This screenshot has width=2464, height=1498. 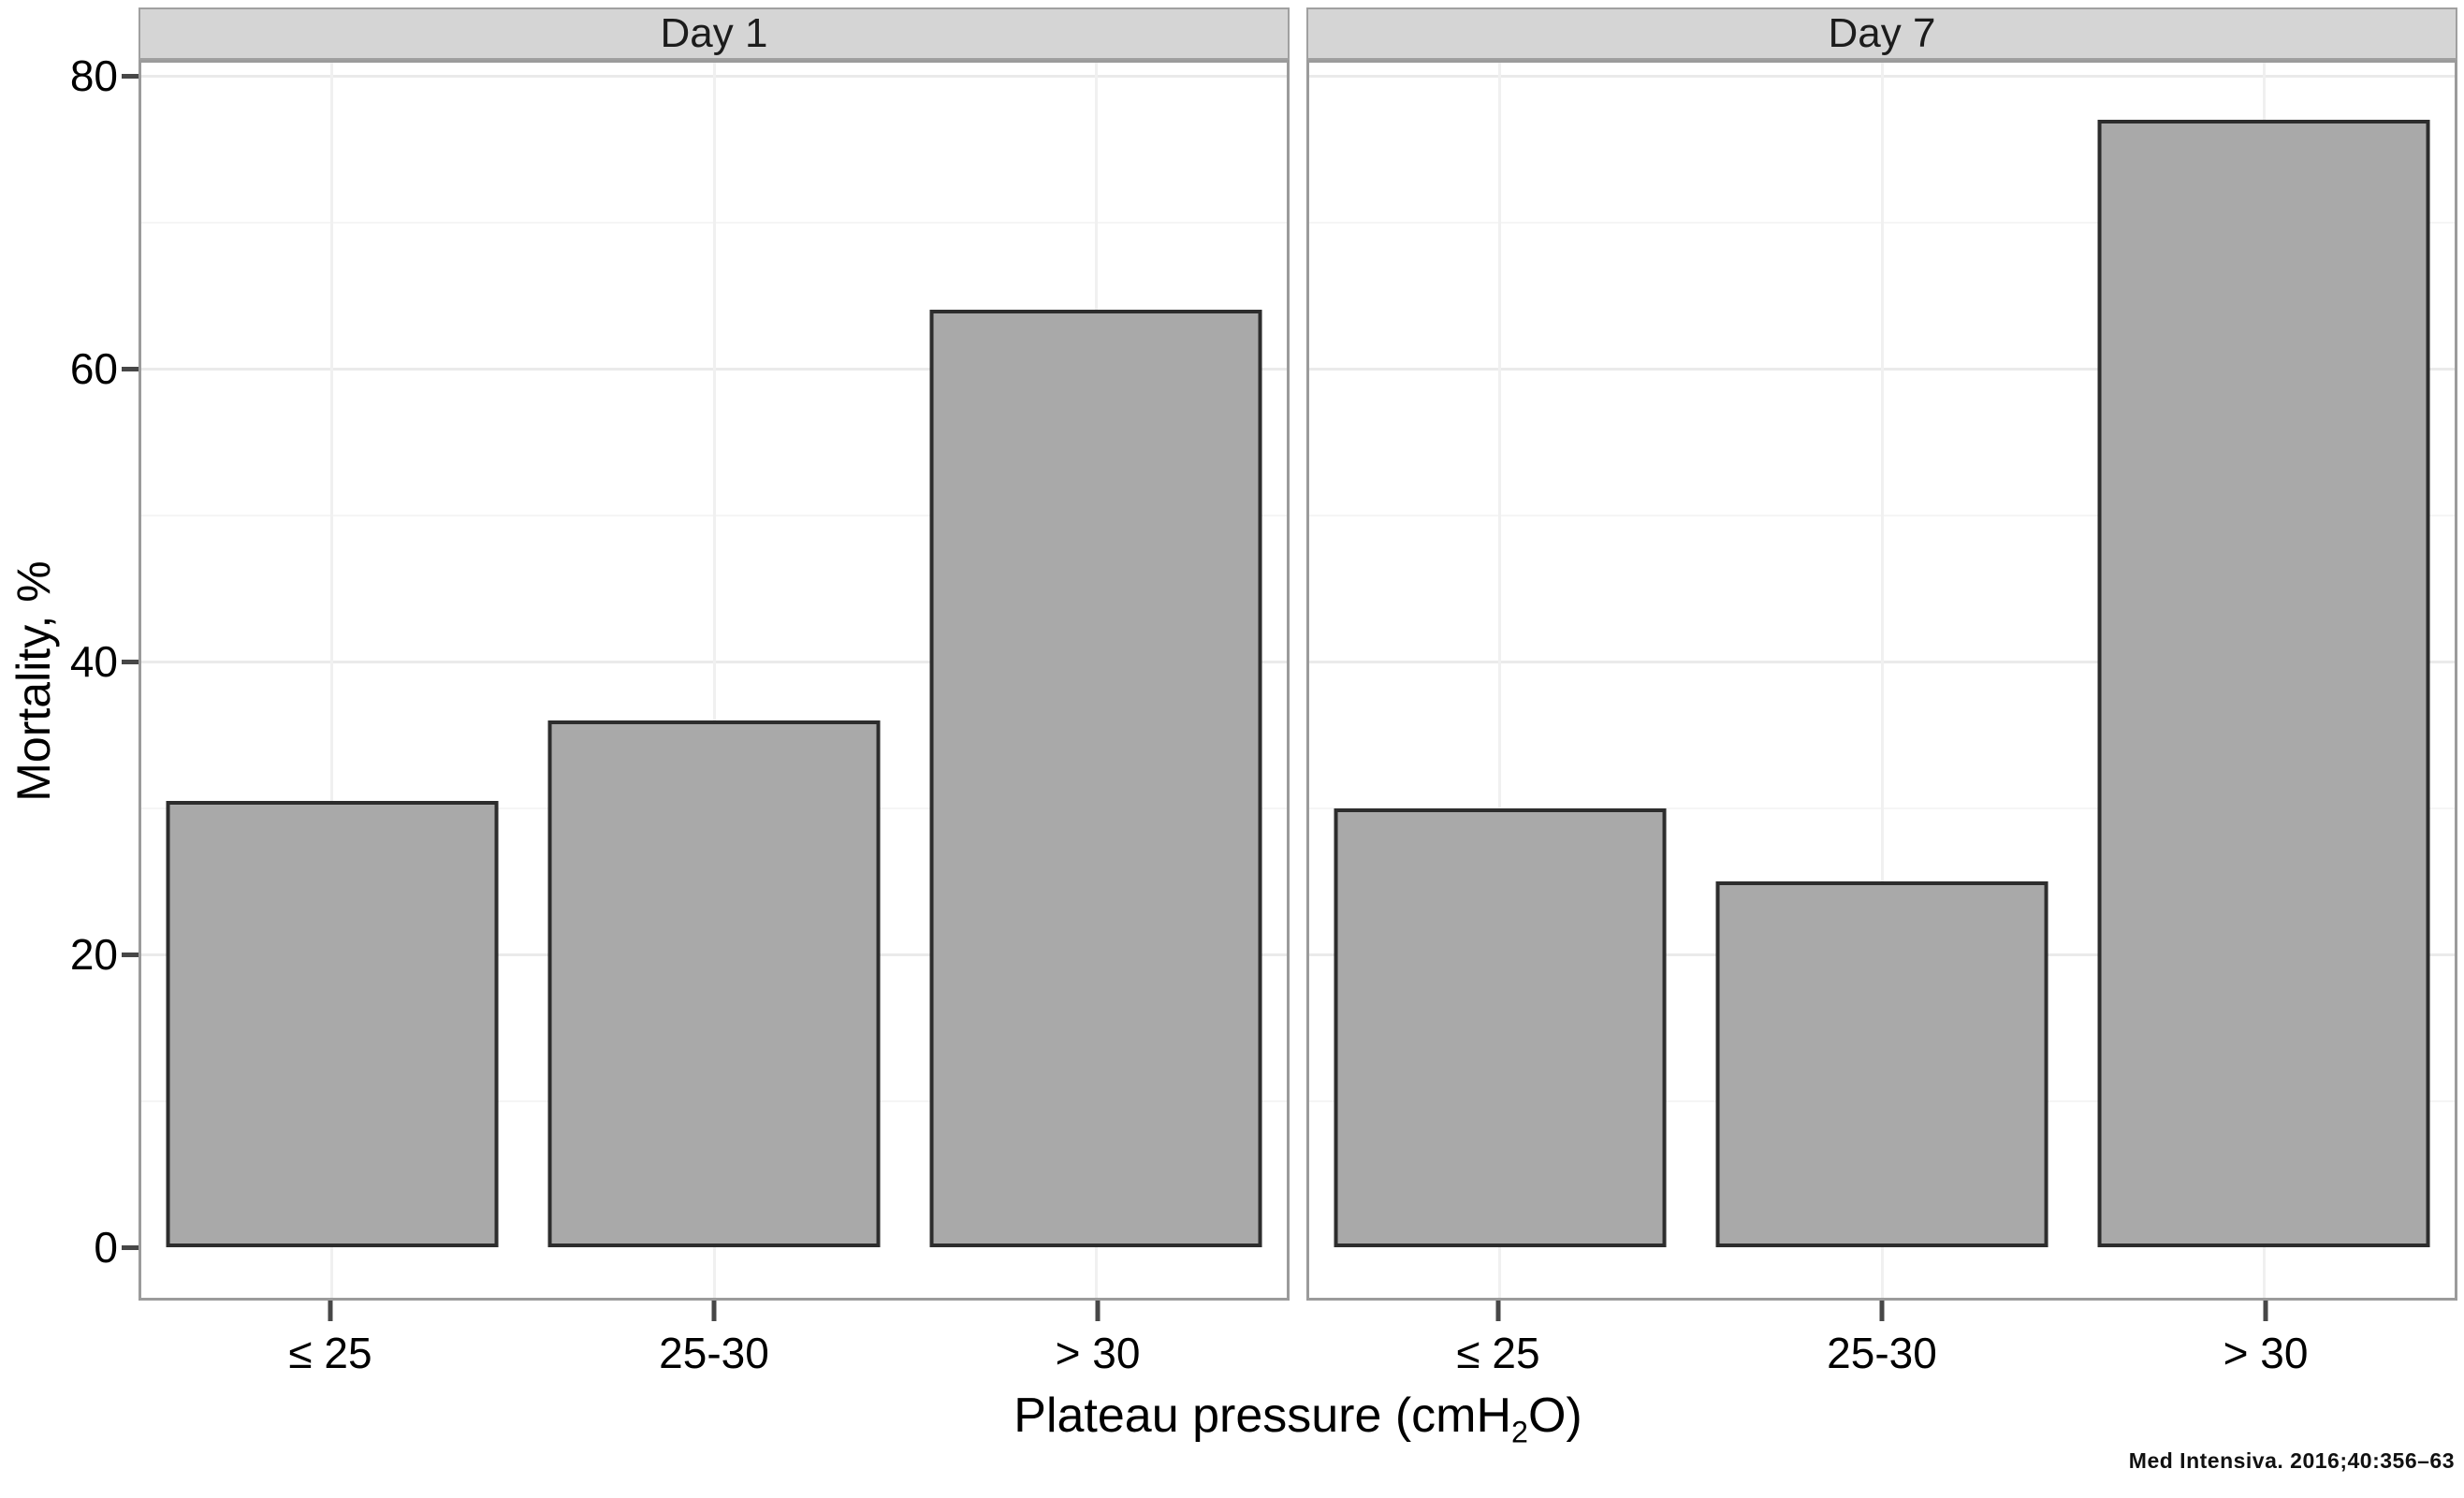 I want to click on facet-strip-label: Day 7, so click(x=1882, y=33).